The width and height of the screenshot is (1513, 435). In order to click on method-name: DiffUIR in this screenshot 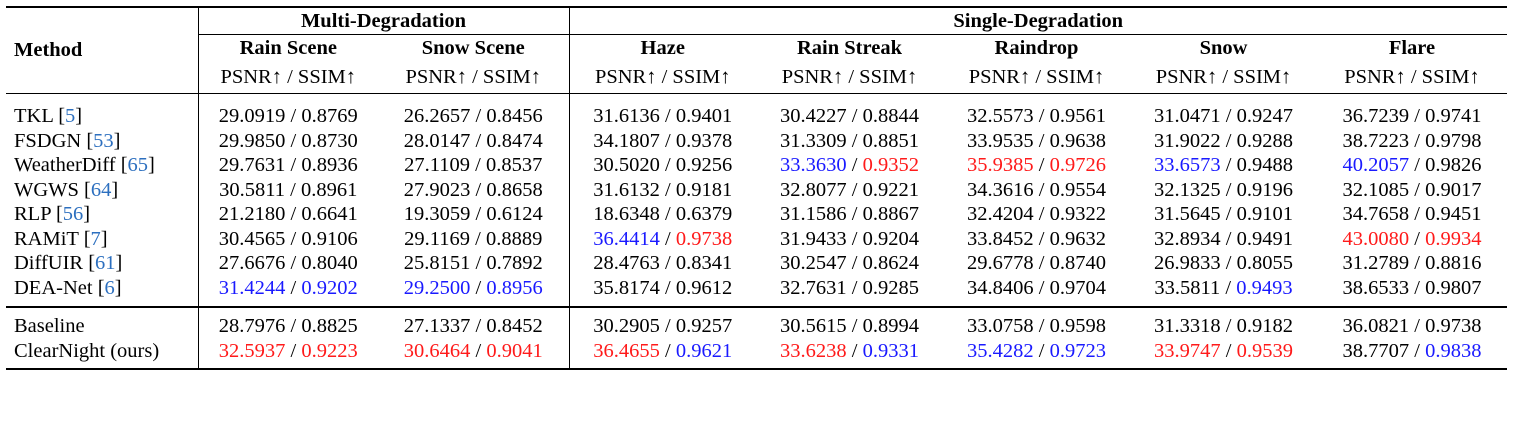, I will do `click(49, 263)`.